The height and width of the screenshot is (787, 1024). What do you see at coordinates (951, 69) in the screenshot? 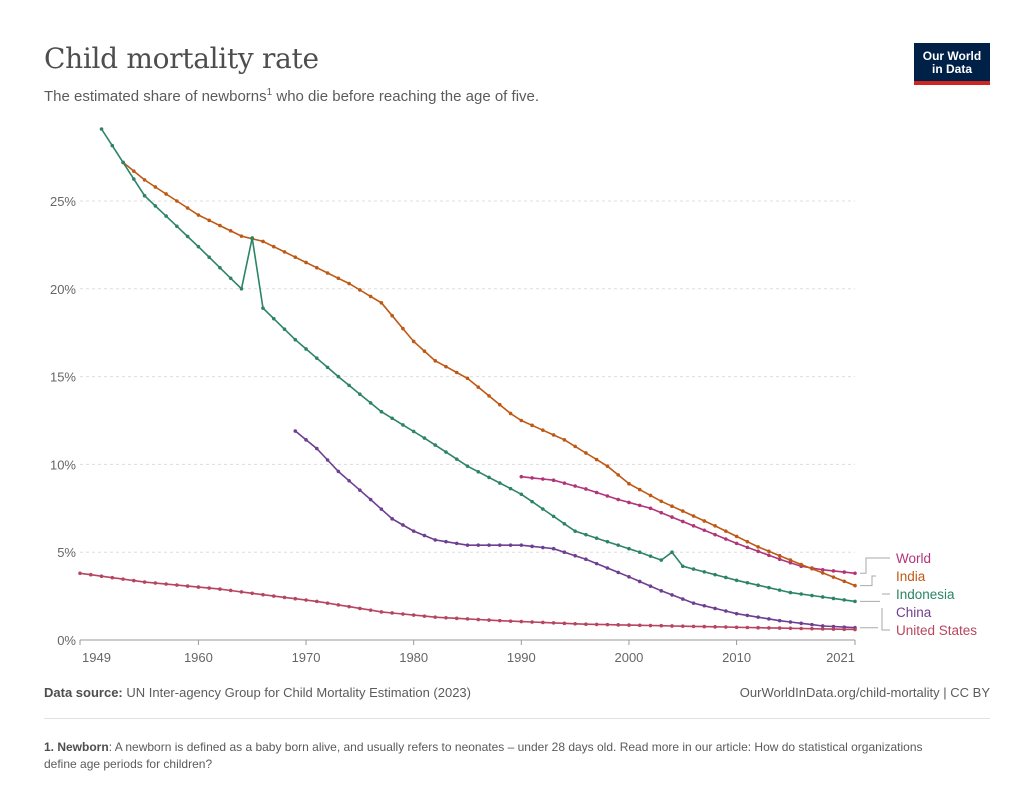
I see `logo-line-2: in Data` at bounding box center [951, 69].